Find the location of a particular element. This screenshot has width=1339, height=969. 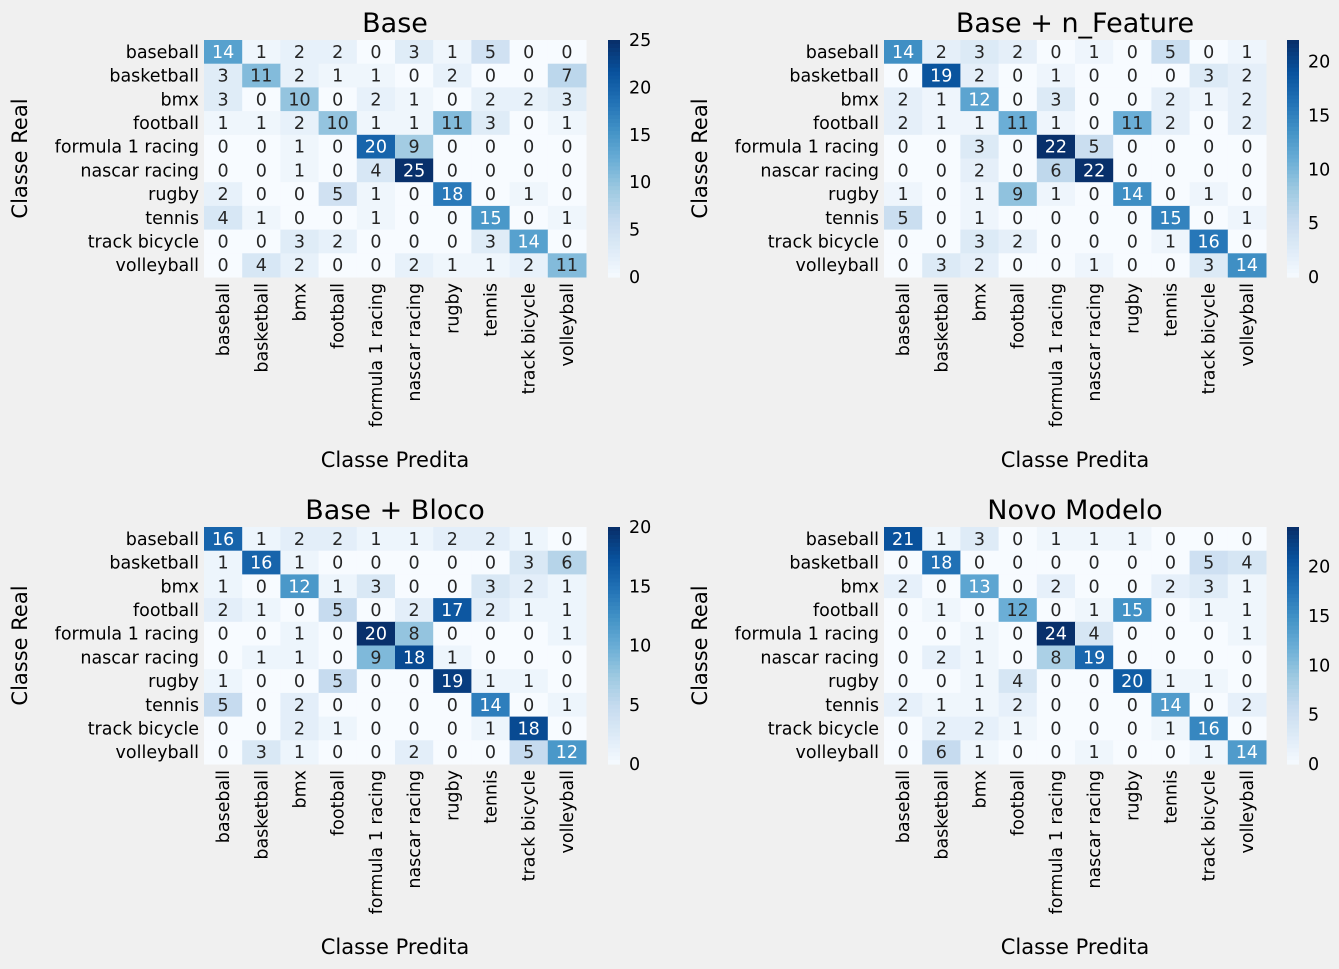

x-tick-label: bmx is located at coordinates (981, 789).